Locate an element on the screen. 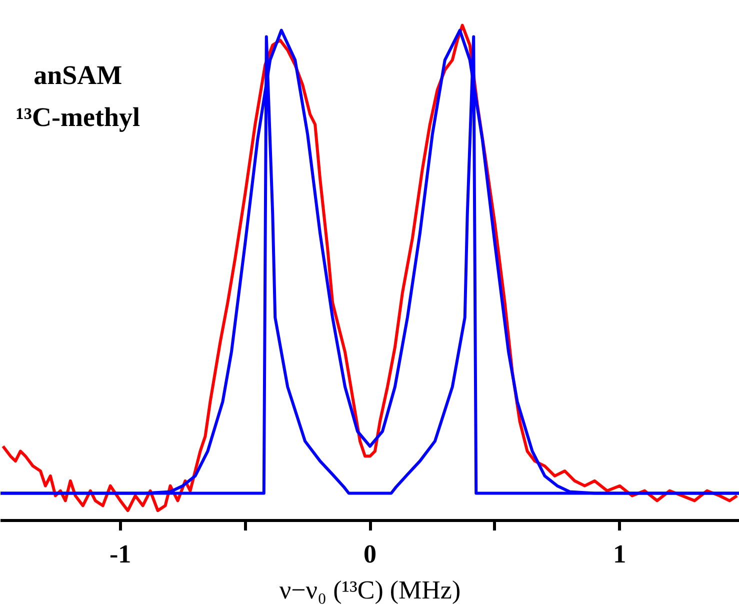 The image size is (739, 607). x-tick-label: 1 is located at coordinates (619, 554).